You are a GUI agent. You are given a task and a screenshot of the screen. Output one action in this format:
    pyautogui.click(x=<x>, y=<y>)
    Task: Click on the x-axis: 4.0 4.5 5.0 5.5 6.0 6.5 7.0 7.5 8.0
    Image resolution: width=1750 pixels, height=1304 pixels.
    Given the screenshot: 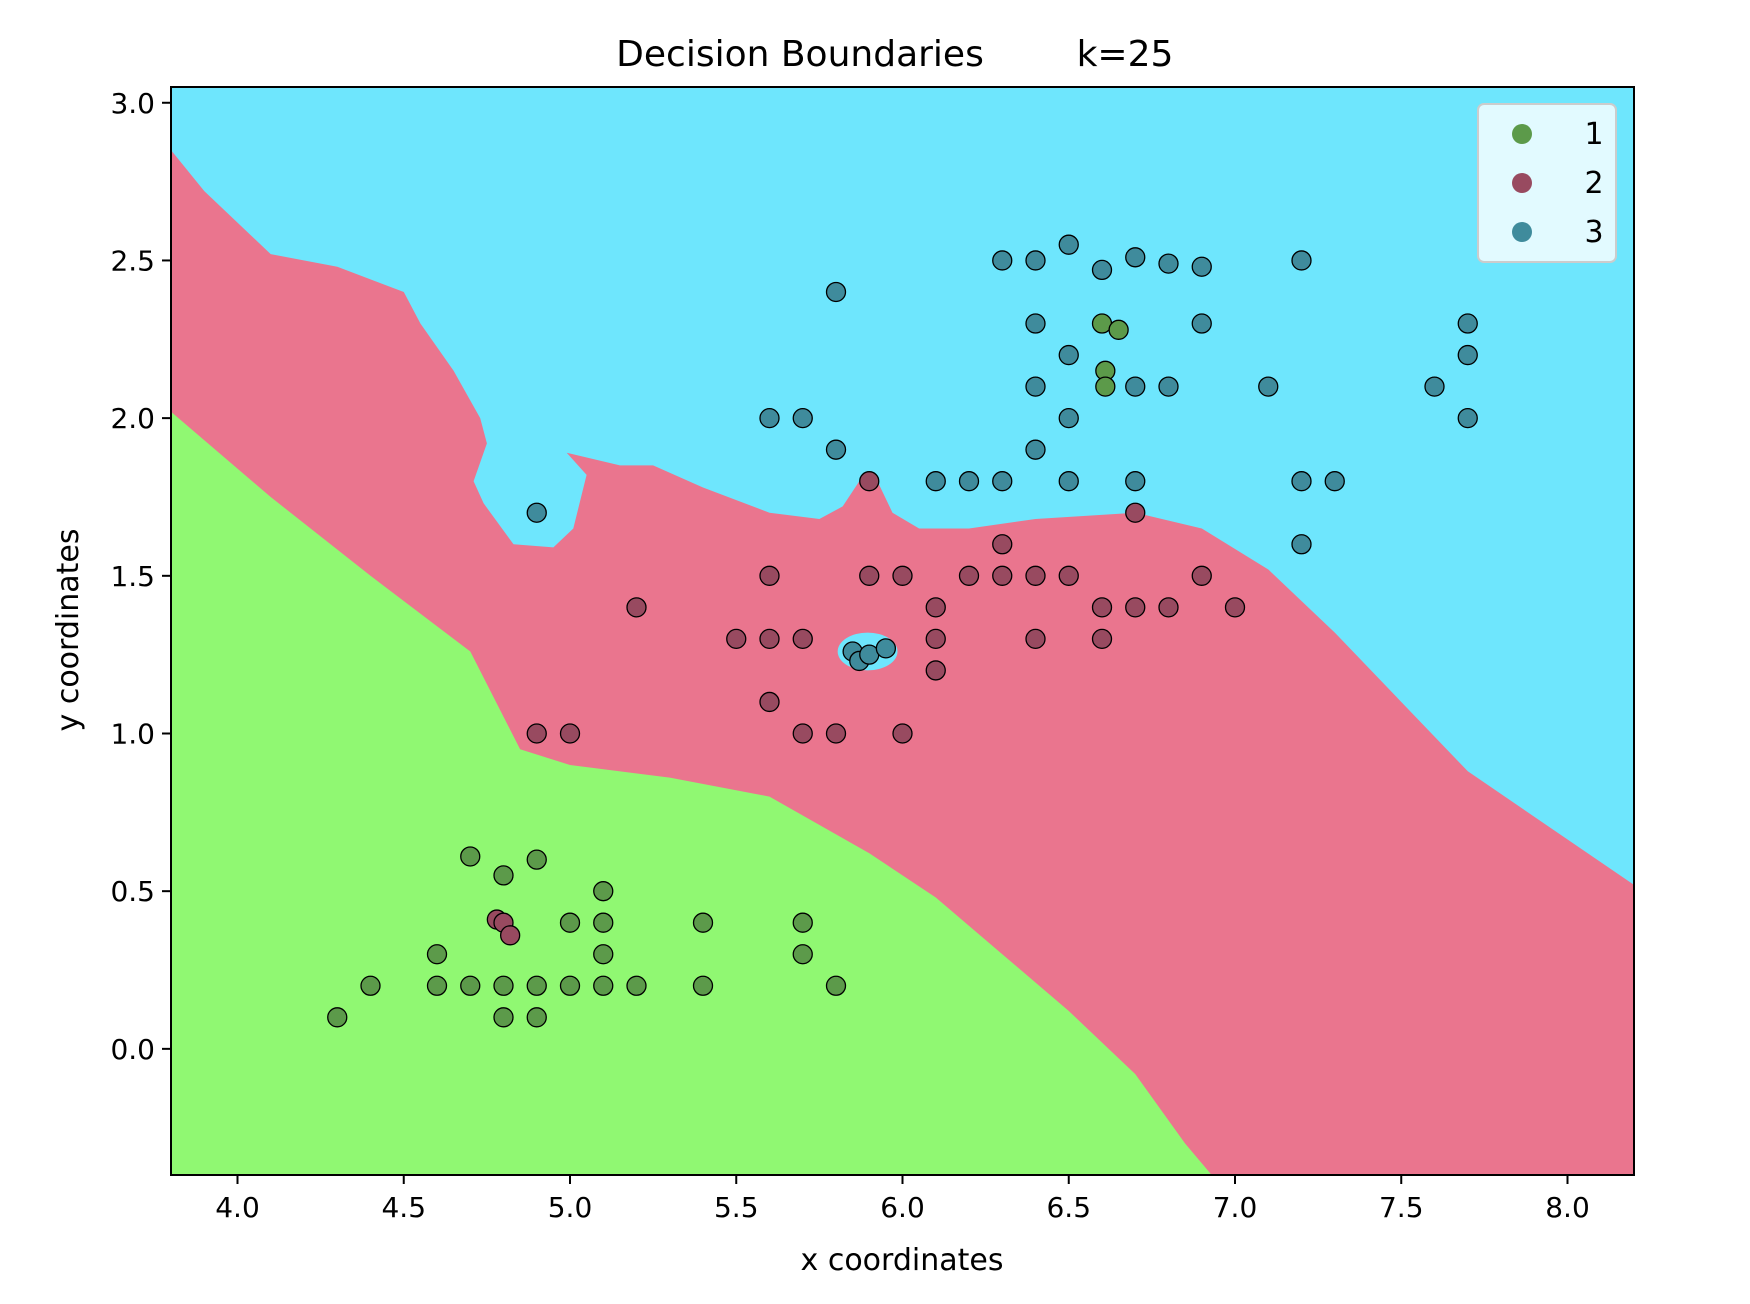 What is the action you would take?
    pyautogui.click(x=902, y=1199)
    